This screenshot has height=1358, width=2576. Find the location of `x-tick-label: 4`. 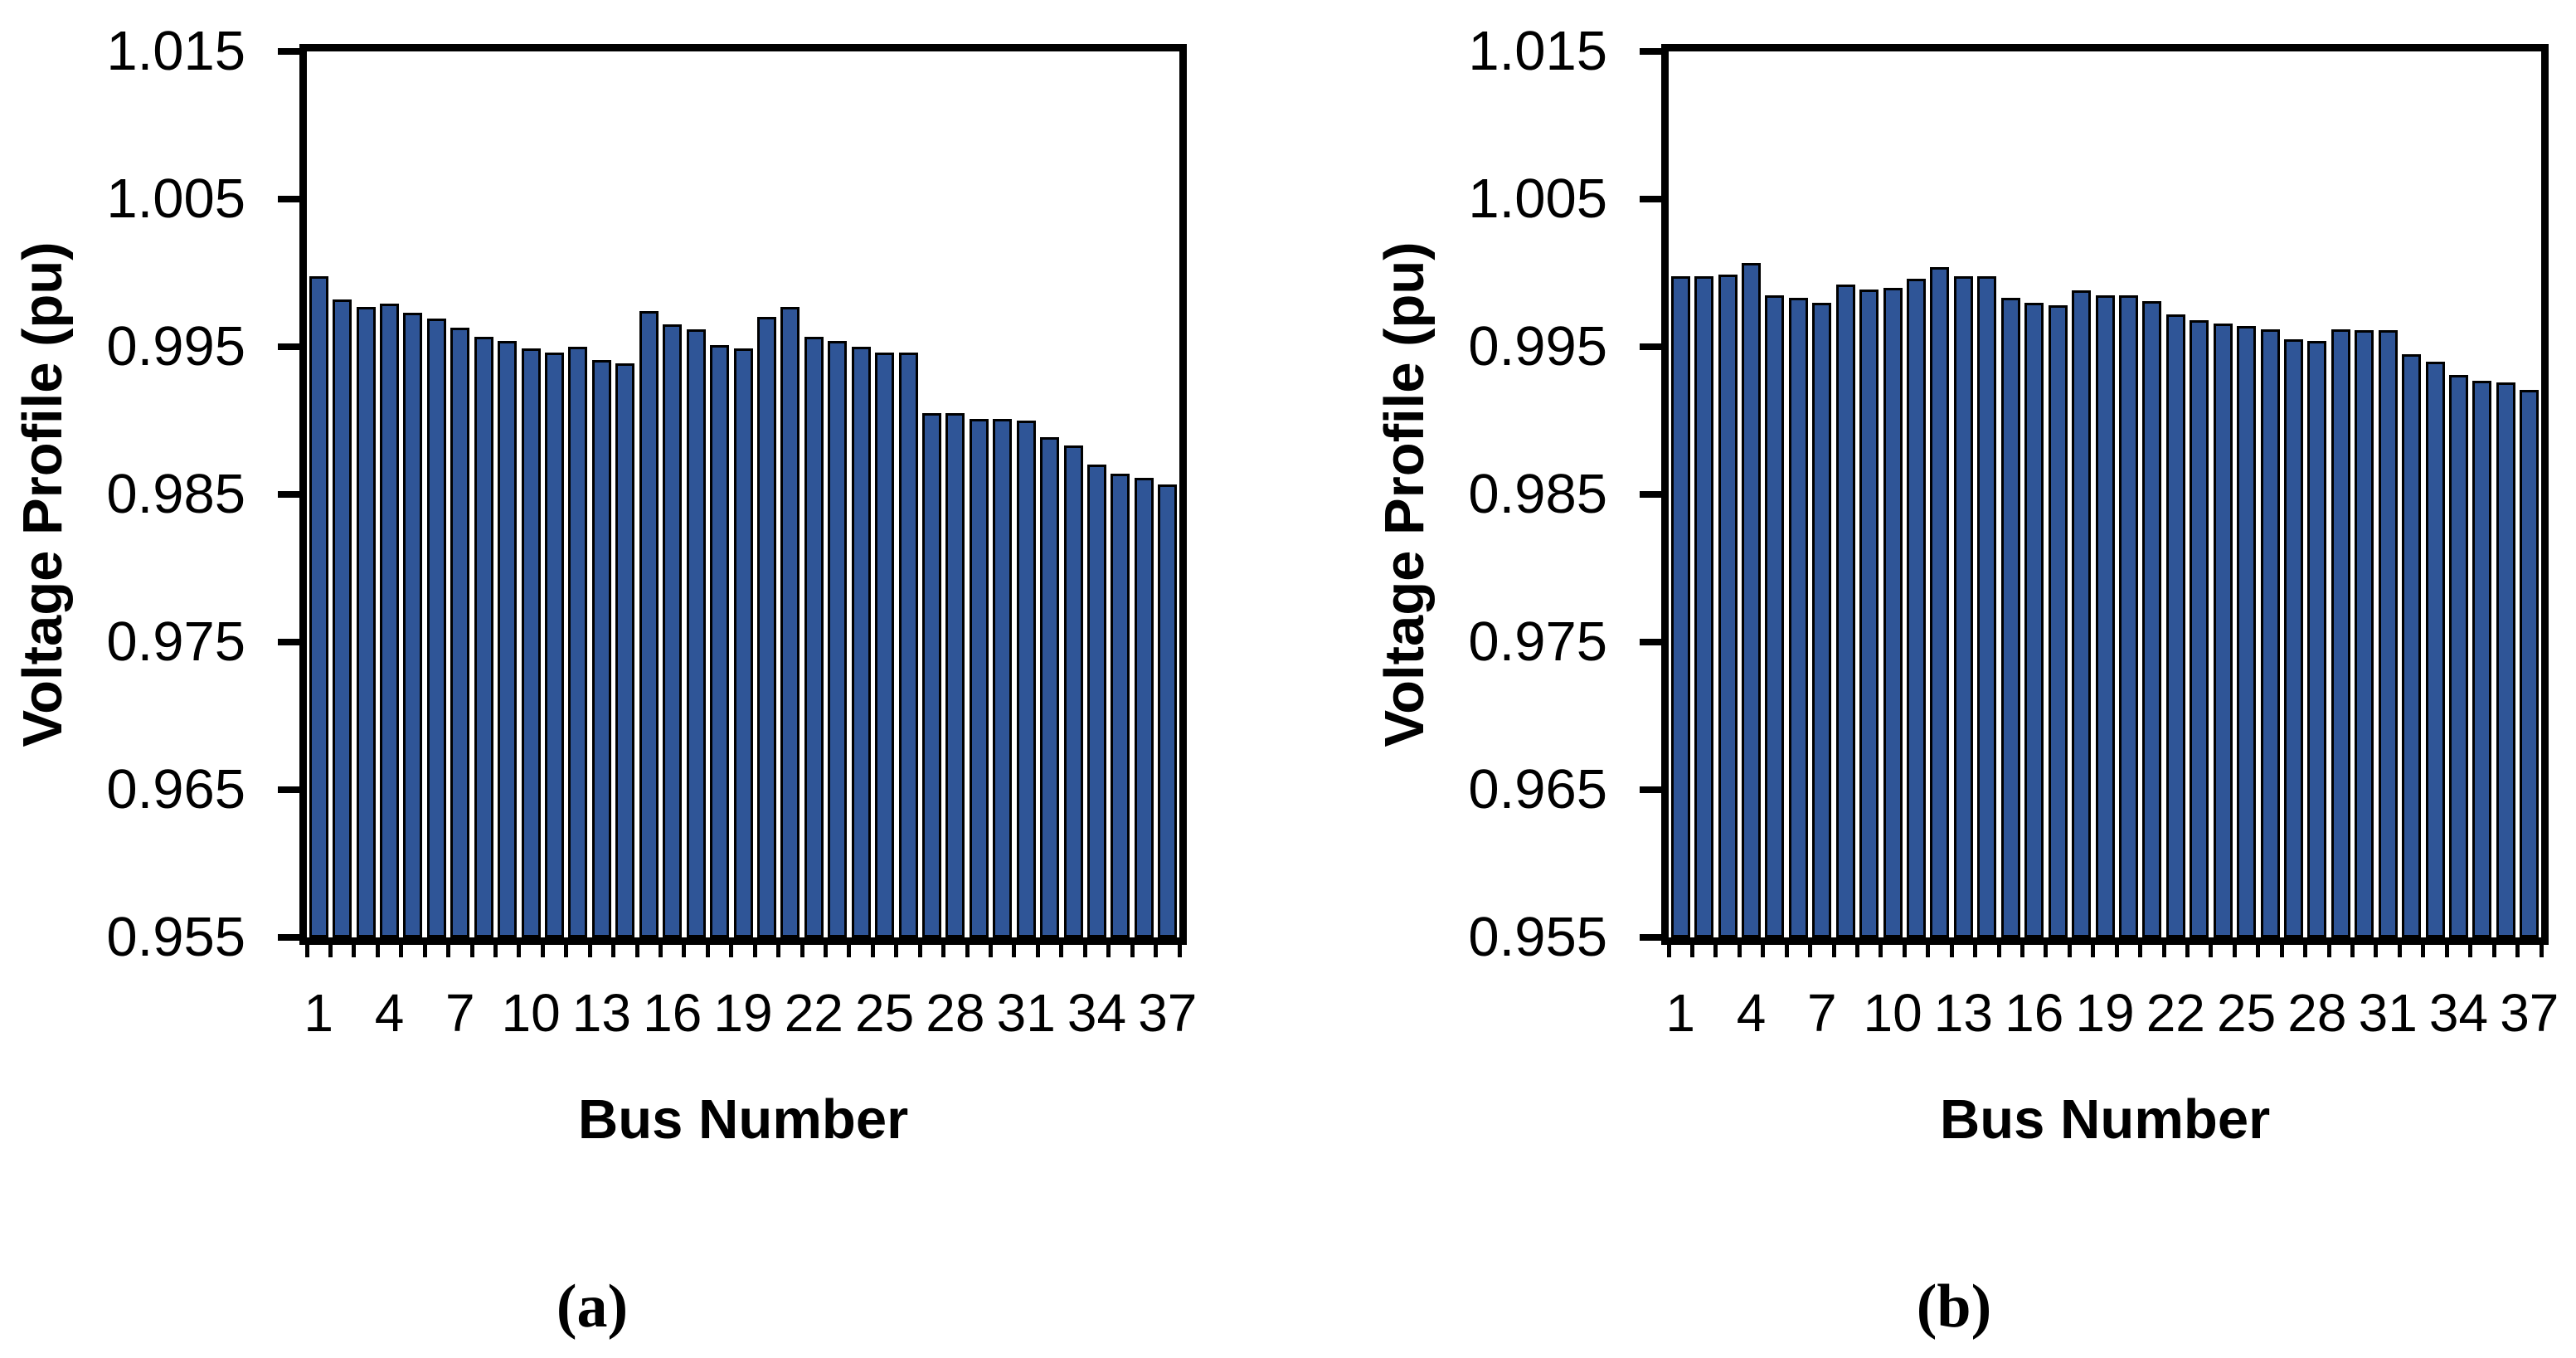

x-tick-label: 4 is located at coordinates (390, 1013).